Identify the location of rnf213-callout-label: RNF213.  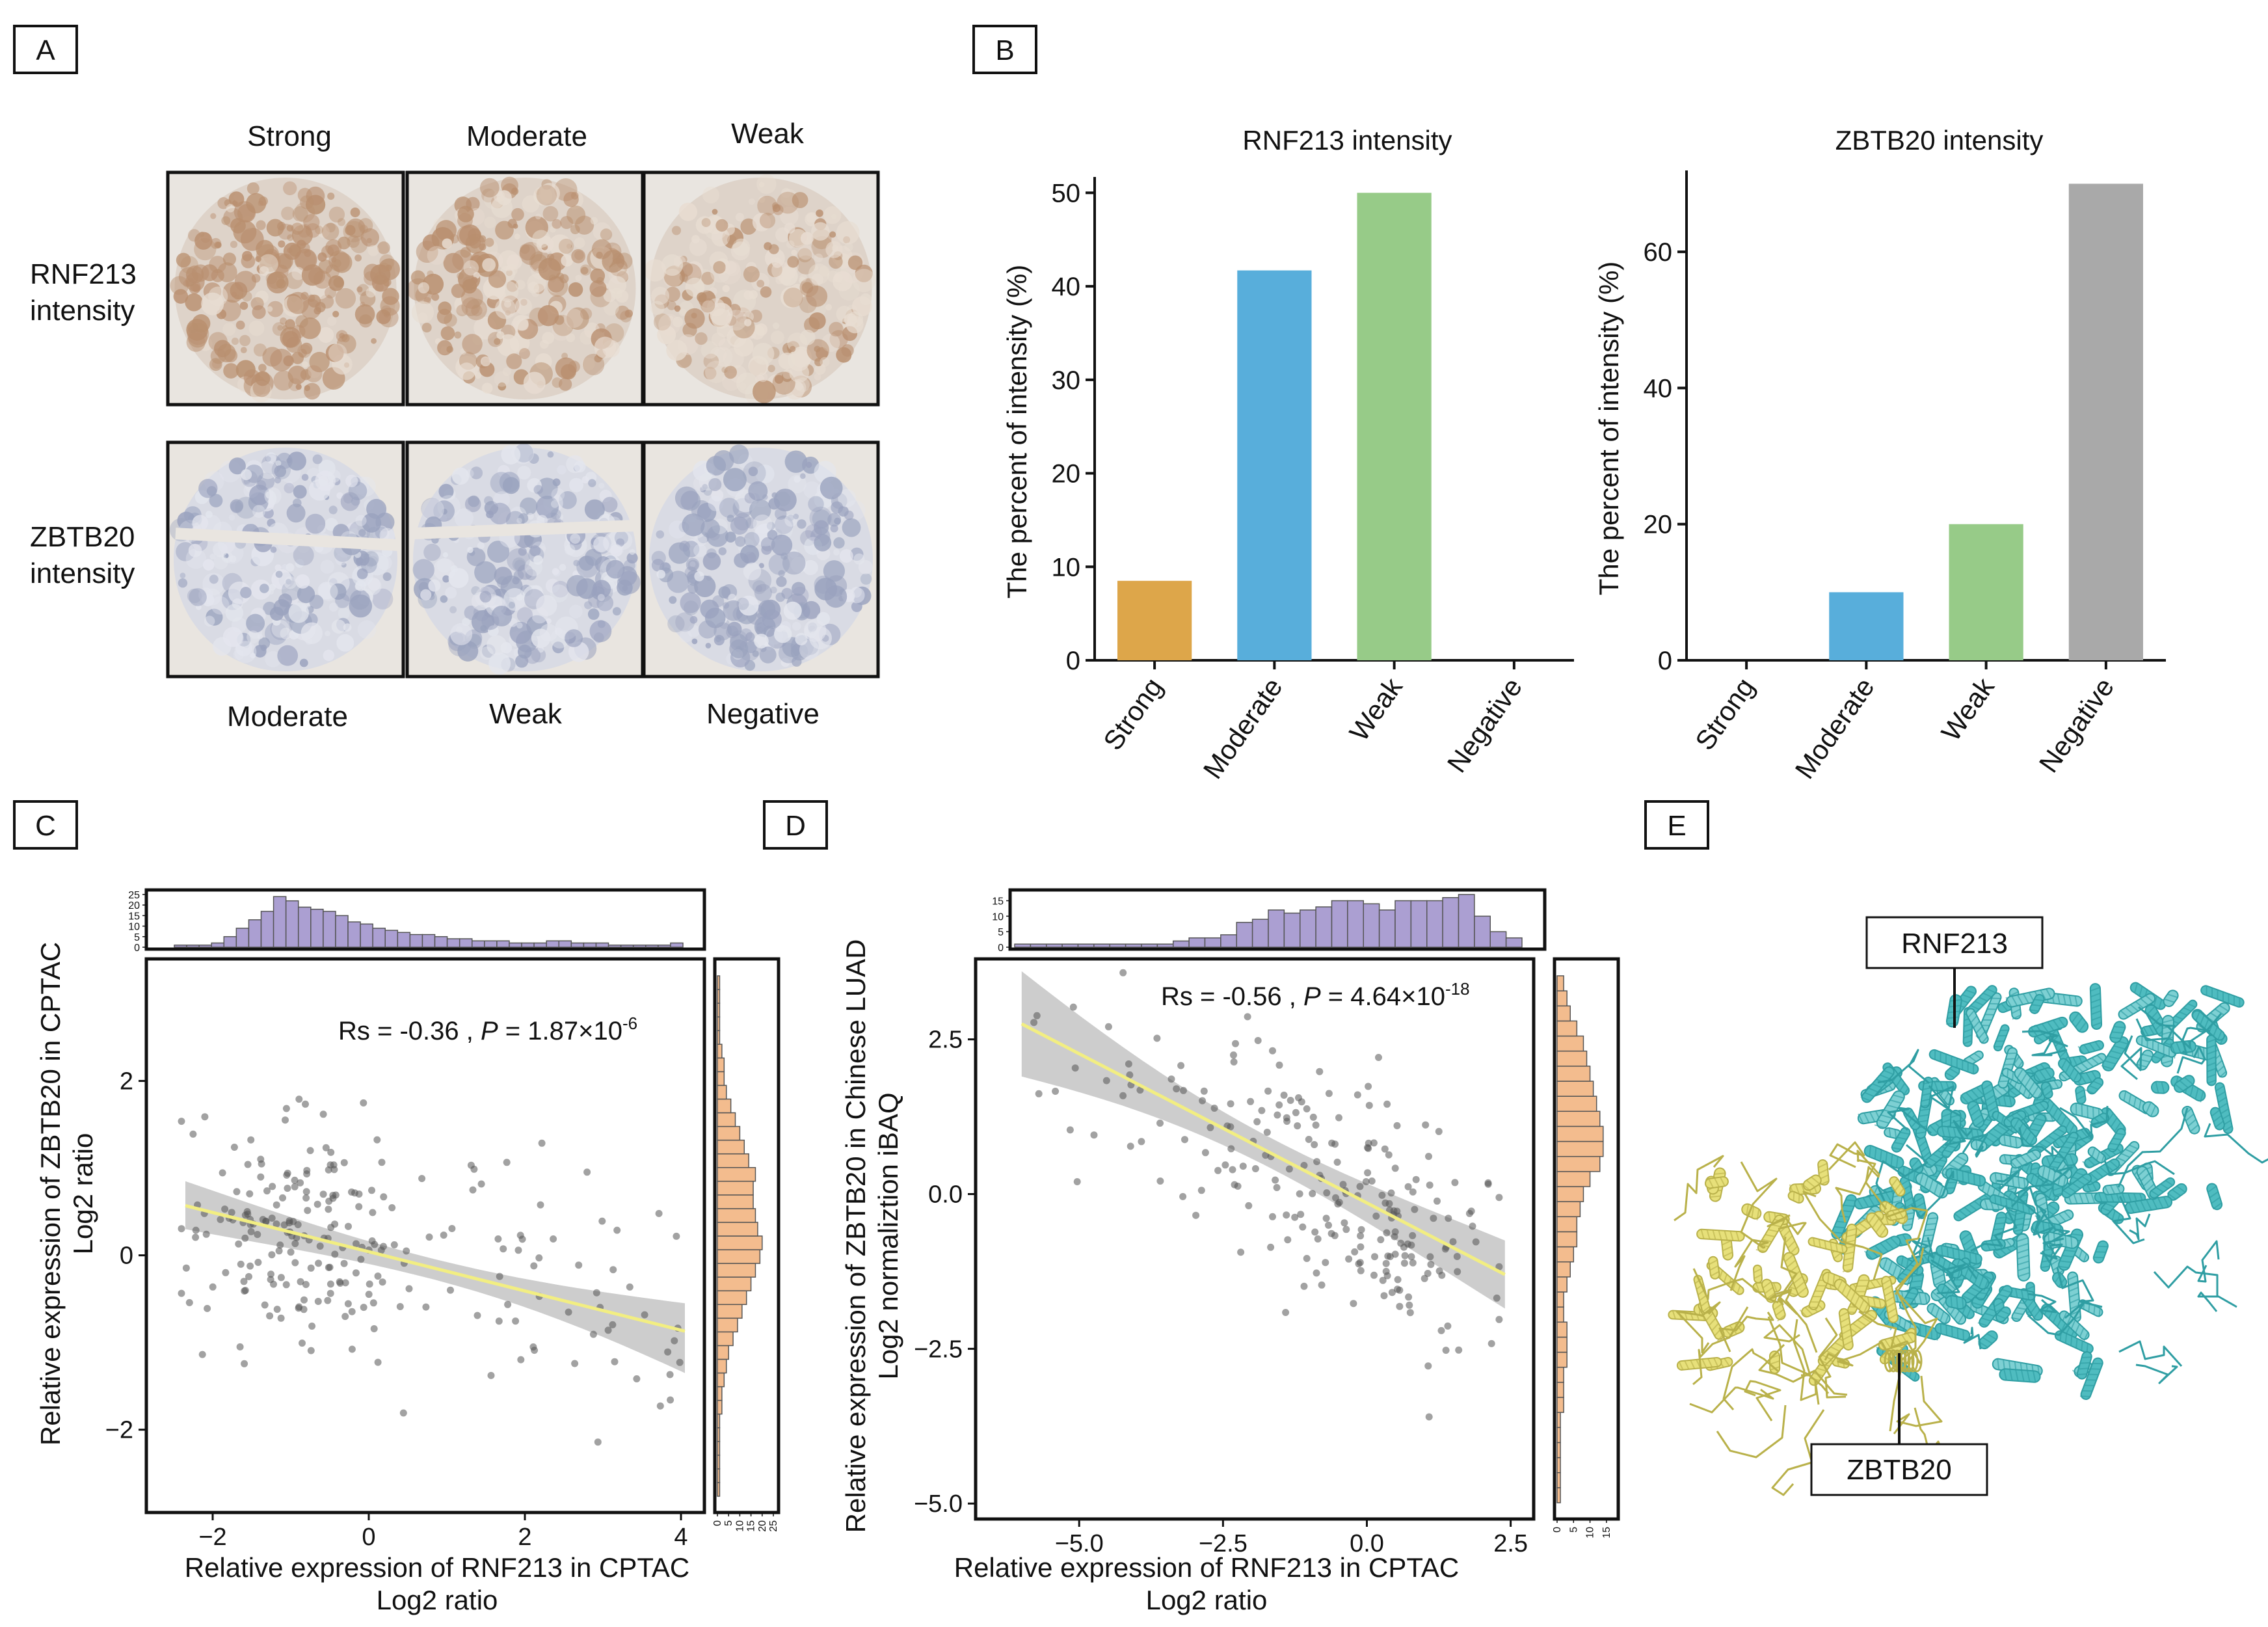
(1954, 944).